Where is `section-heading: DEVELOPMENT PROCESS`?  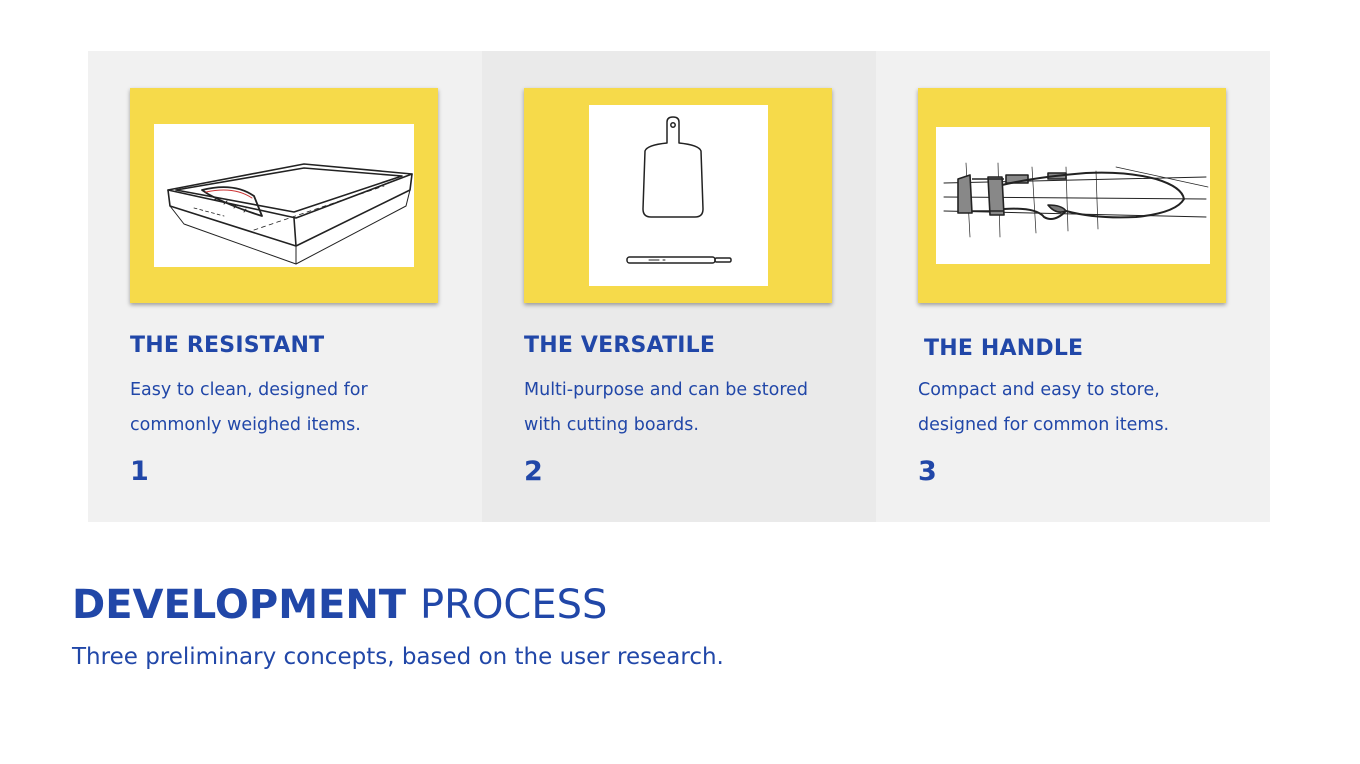 section-heading: DEVELOPMENT PROCESS is located at coordinates (339, 605).